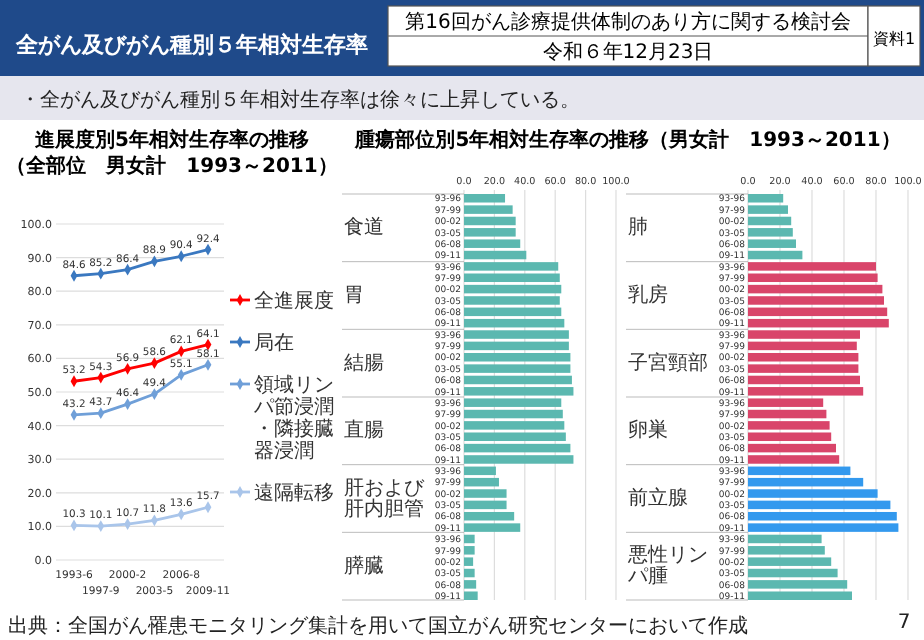 Image resolution: width=924 pixels, height=640 pixels. What do you see at coordinates (894, 39) in the screenshot?
I see `text: 資料1` at bounding box center [894, 39].